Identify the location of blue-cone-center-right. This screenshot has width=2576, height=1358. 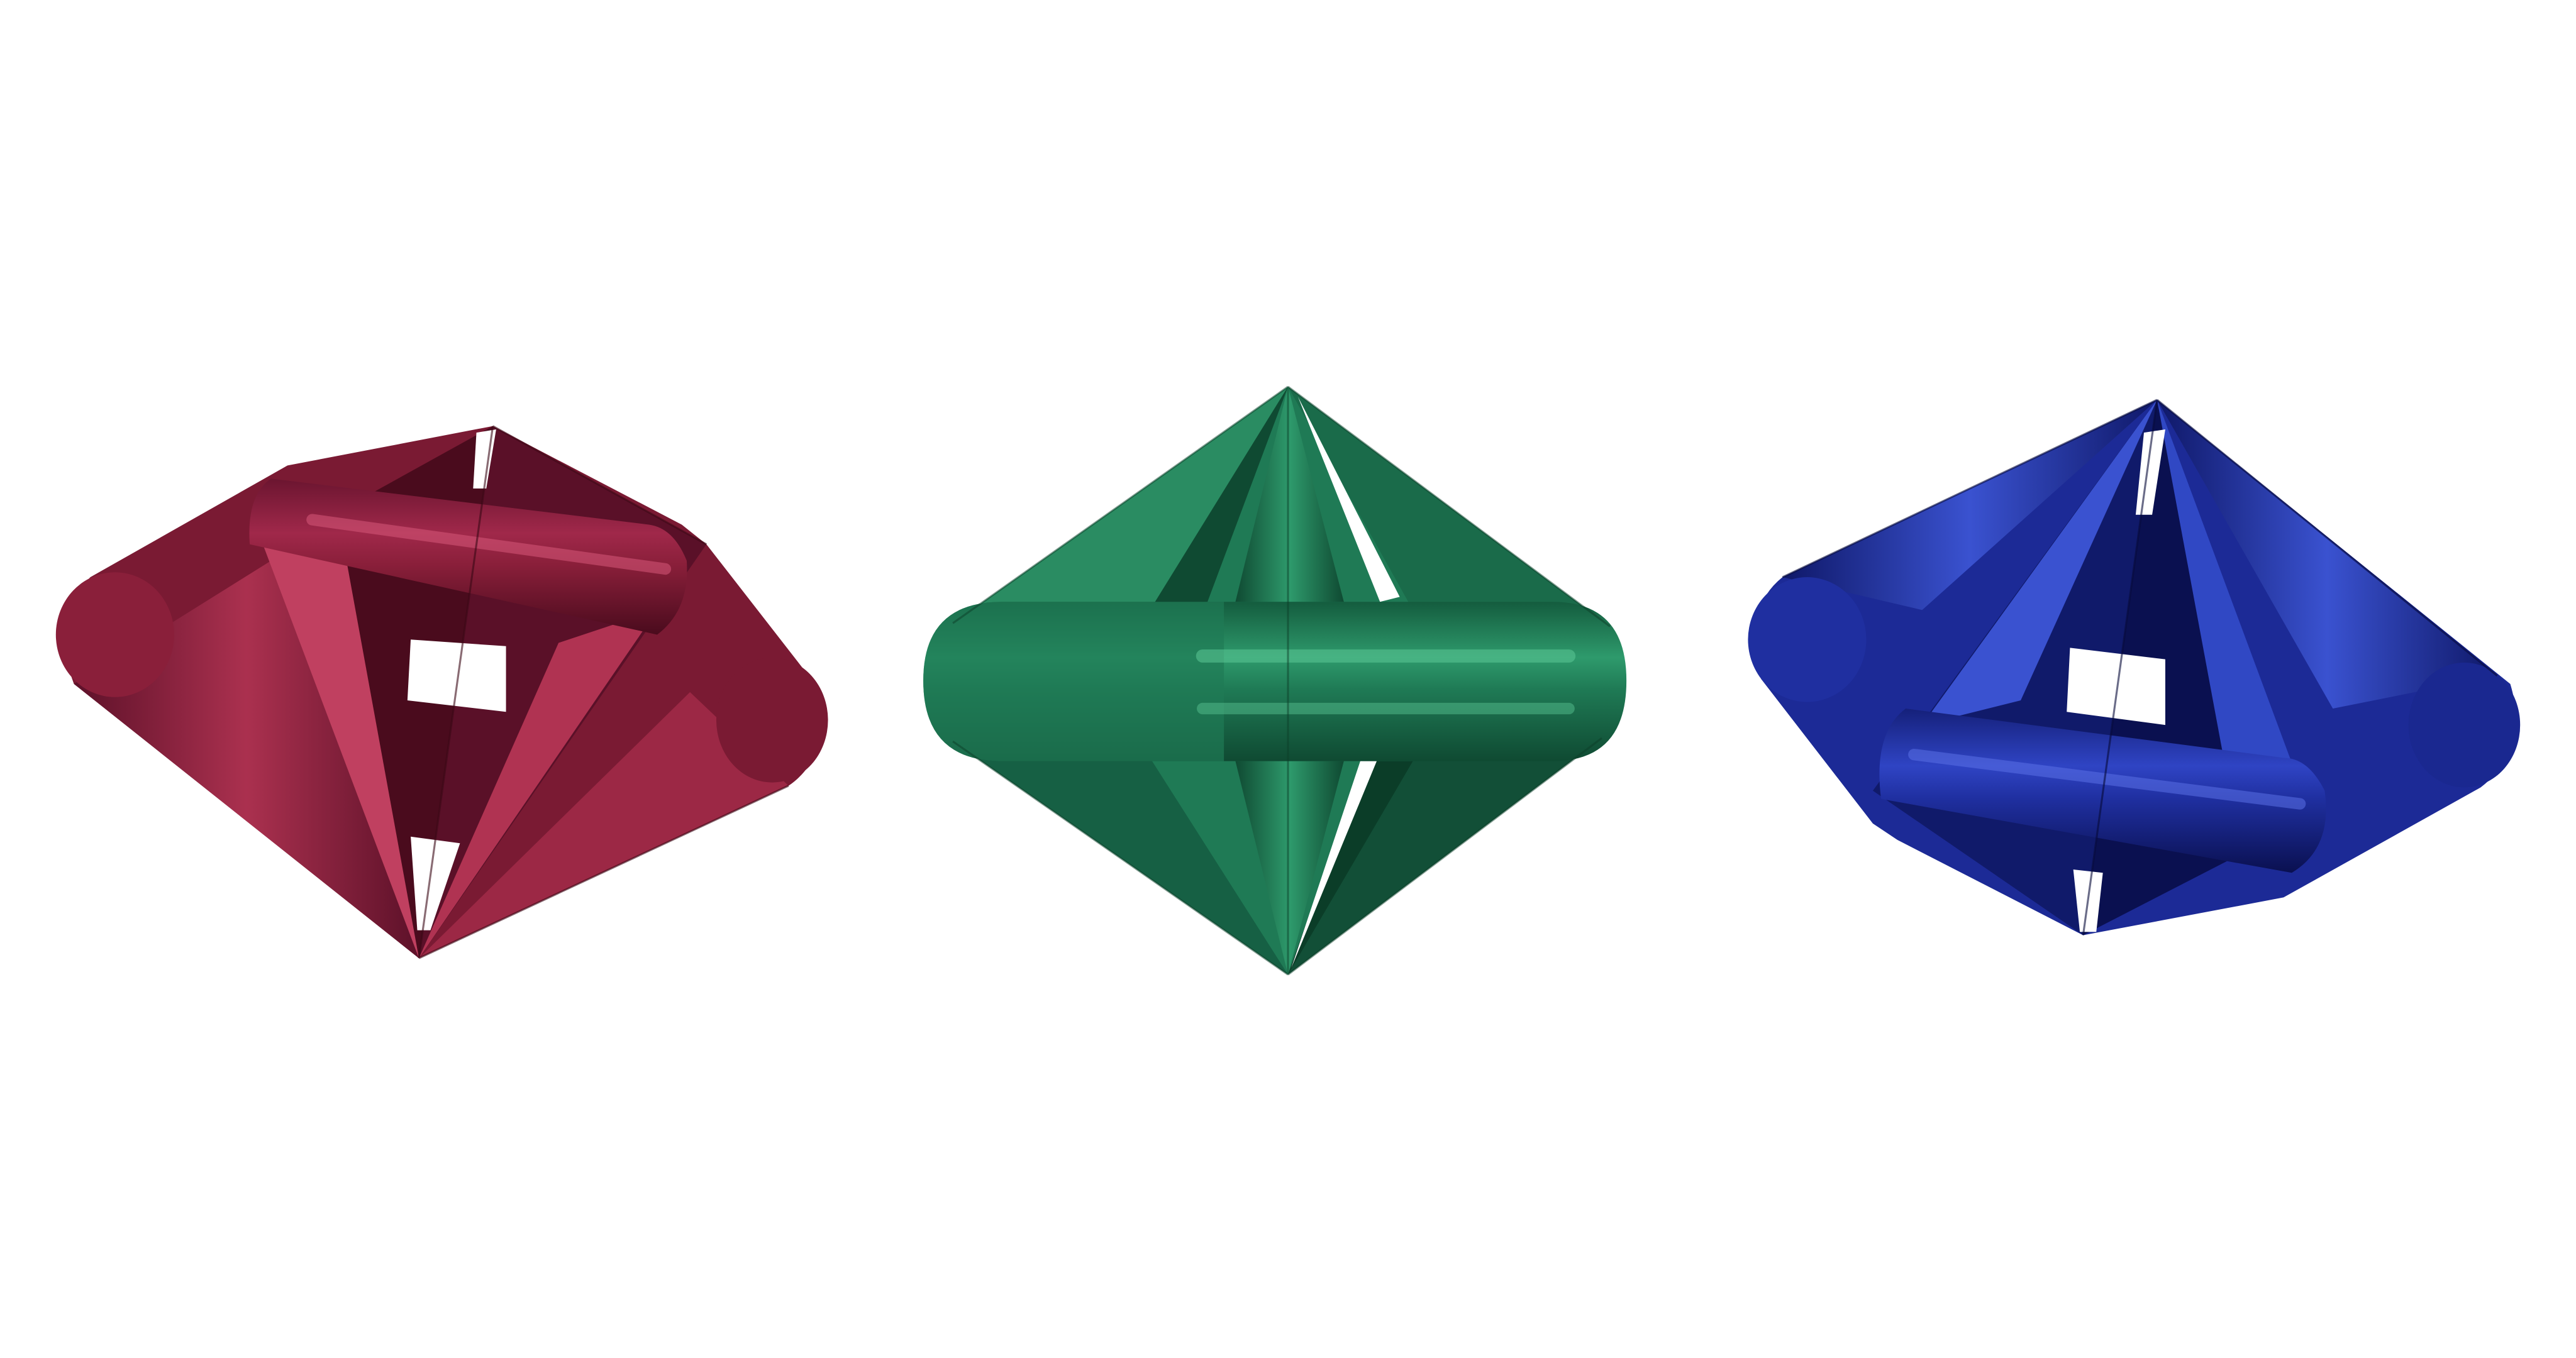
(2233, 607).